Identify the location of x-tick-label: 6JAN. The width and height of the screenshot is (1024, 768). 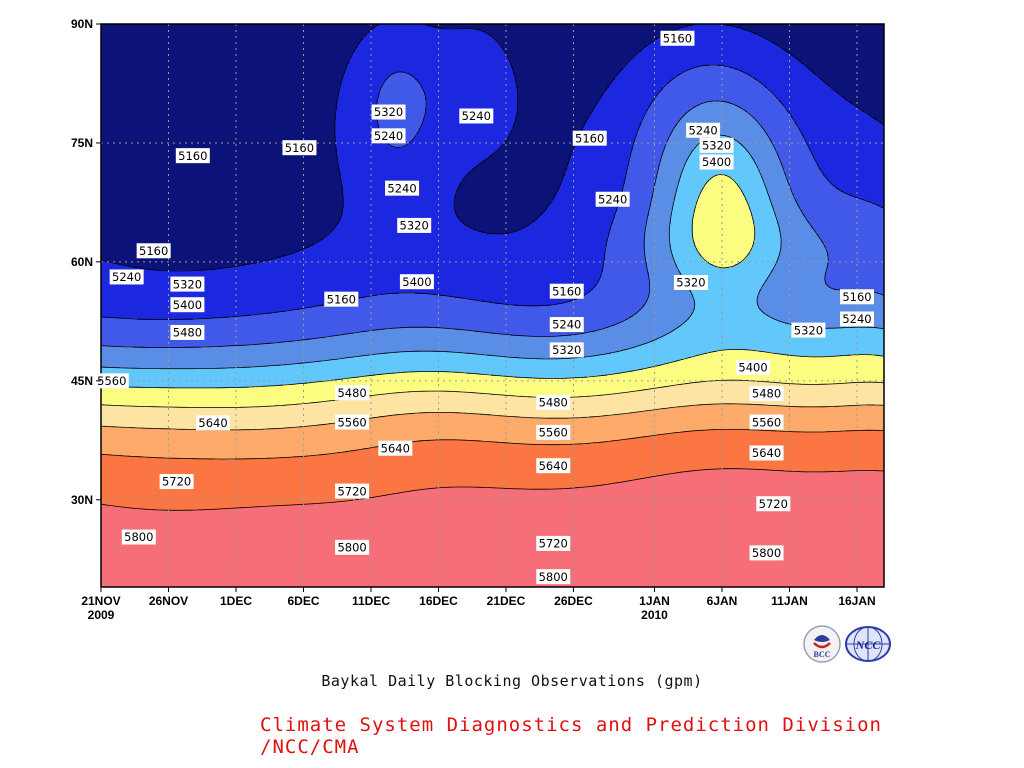
(722, 601).